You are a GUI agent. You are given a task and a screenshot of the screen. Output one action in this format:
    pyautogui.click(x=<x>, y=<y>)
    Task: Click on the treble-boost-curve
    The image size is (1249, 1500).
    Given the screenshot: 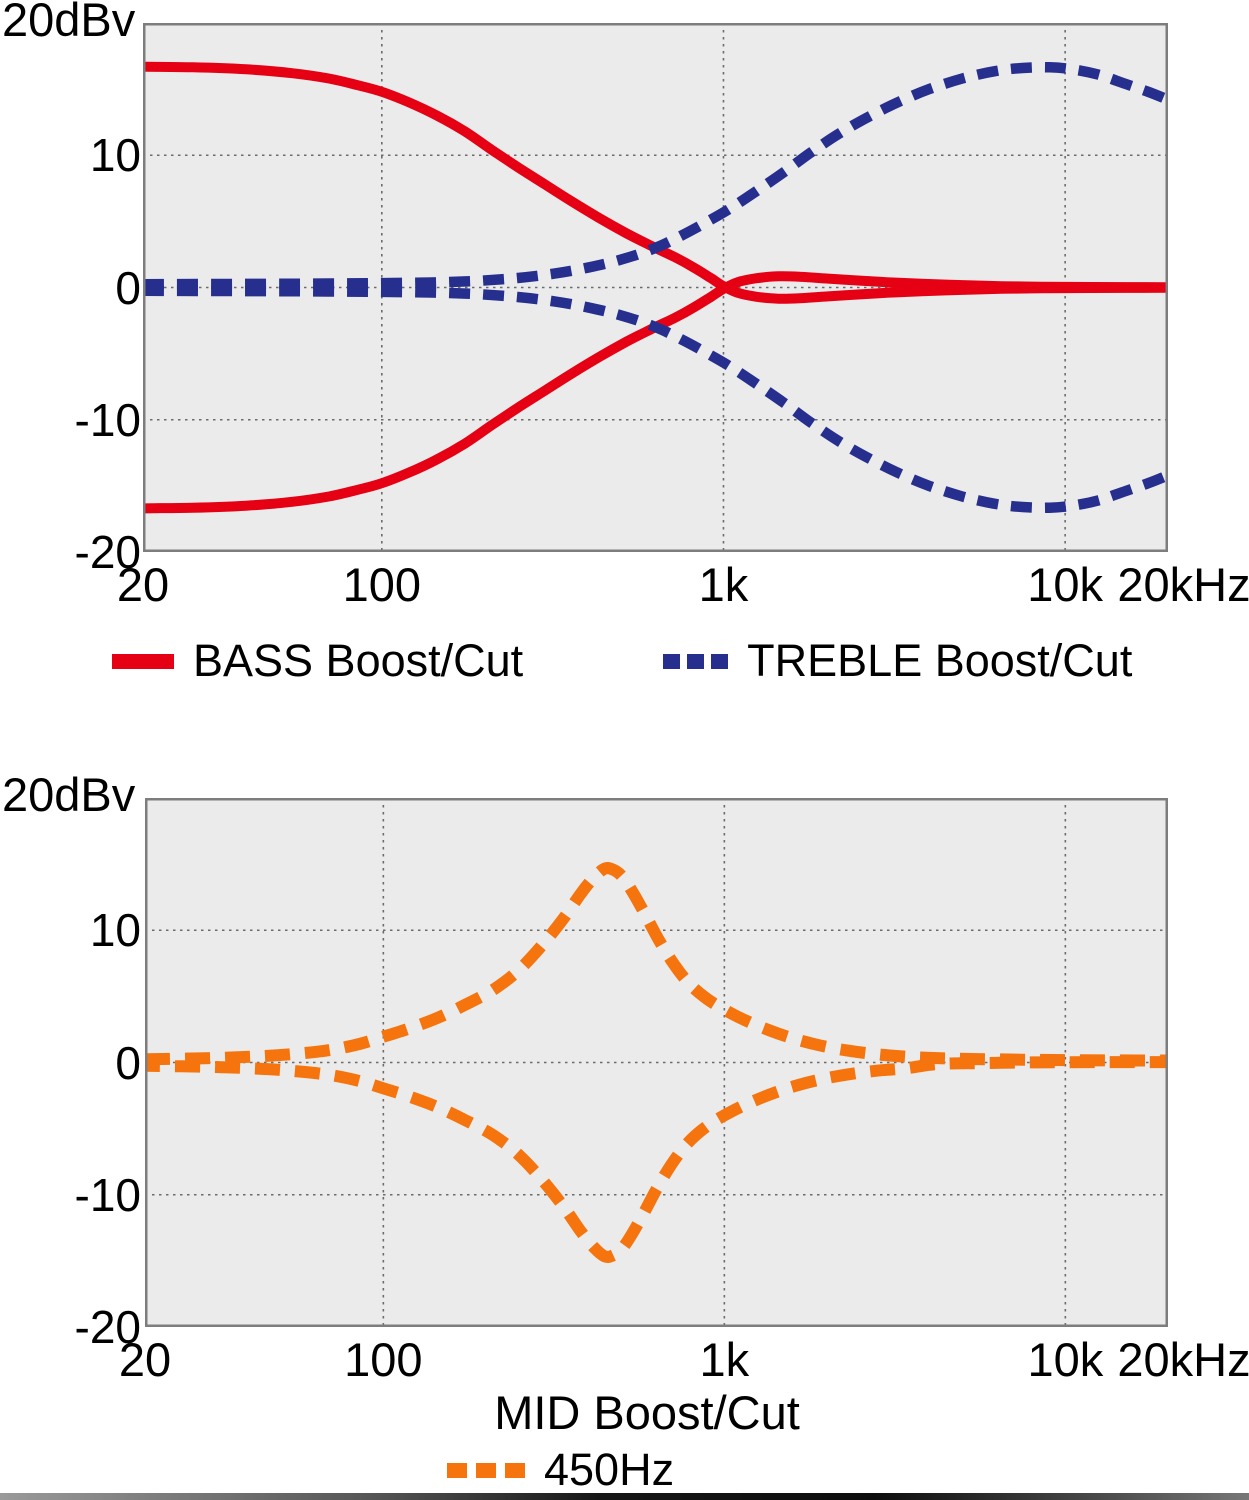 What is the action you would take?
    pyautogui.click(x=655, y=175)
    